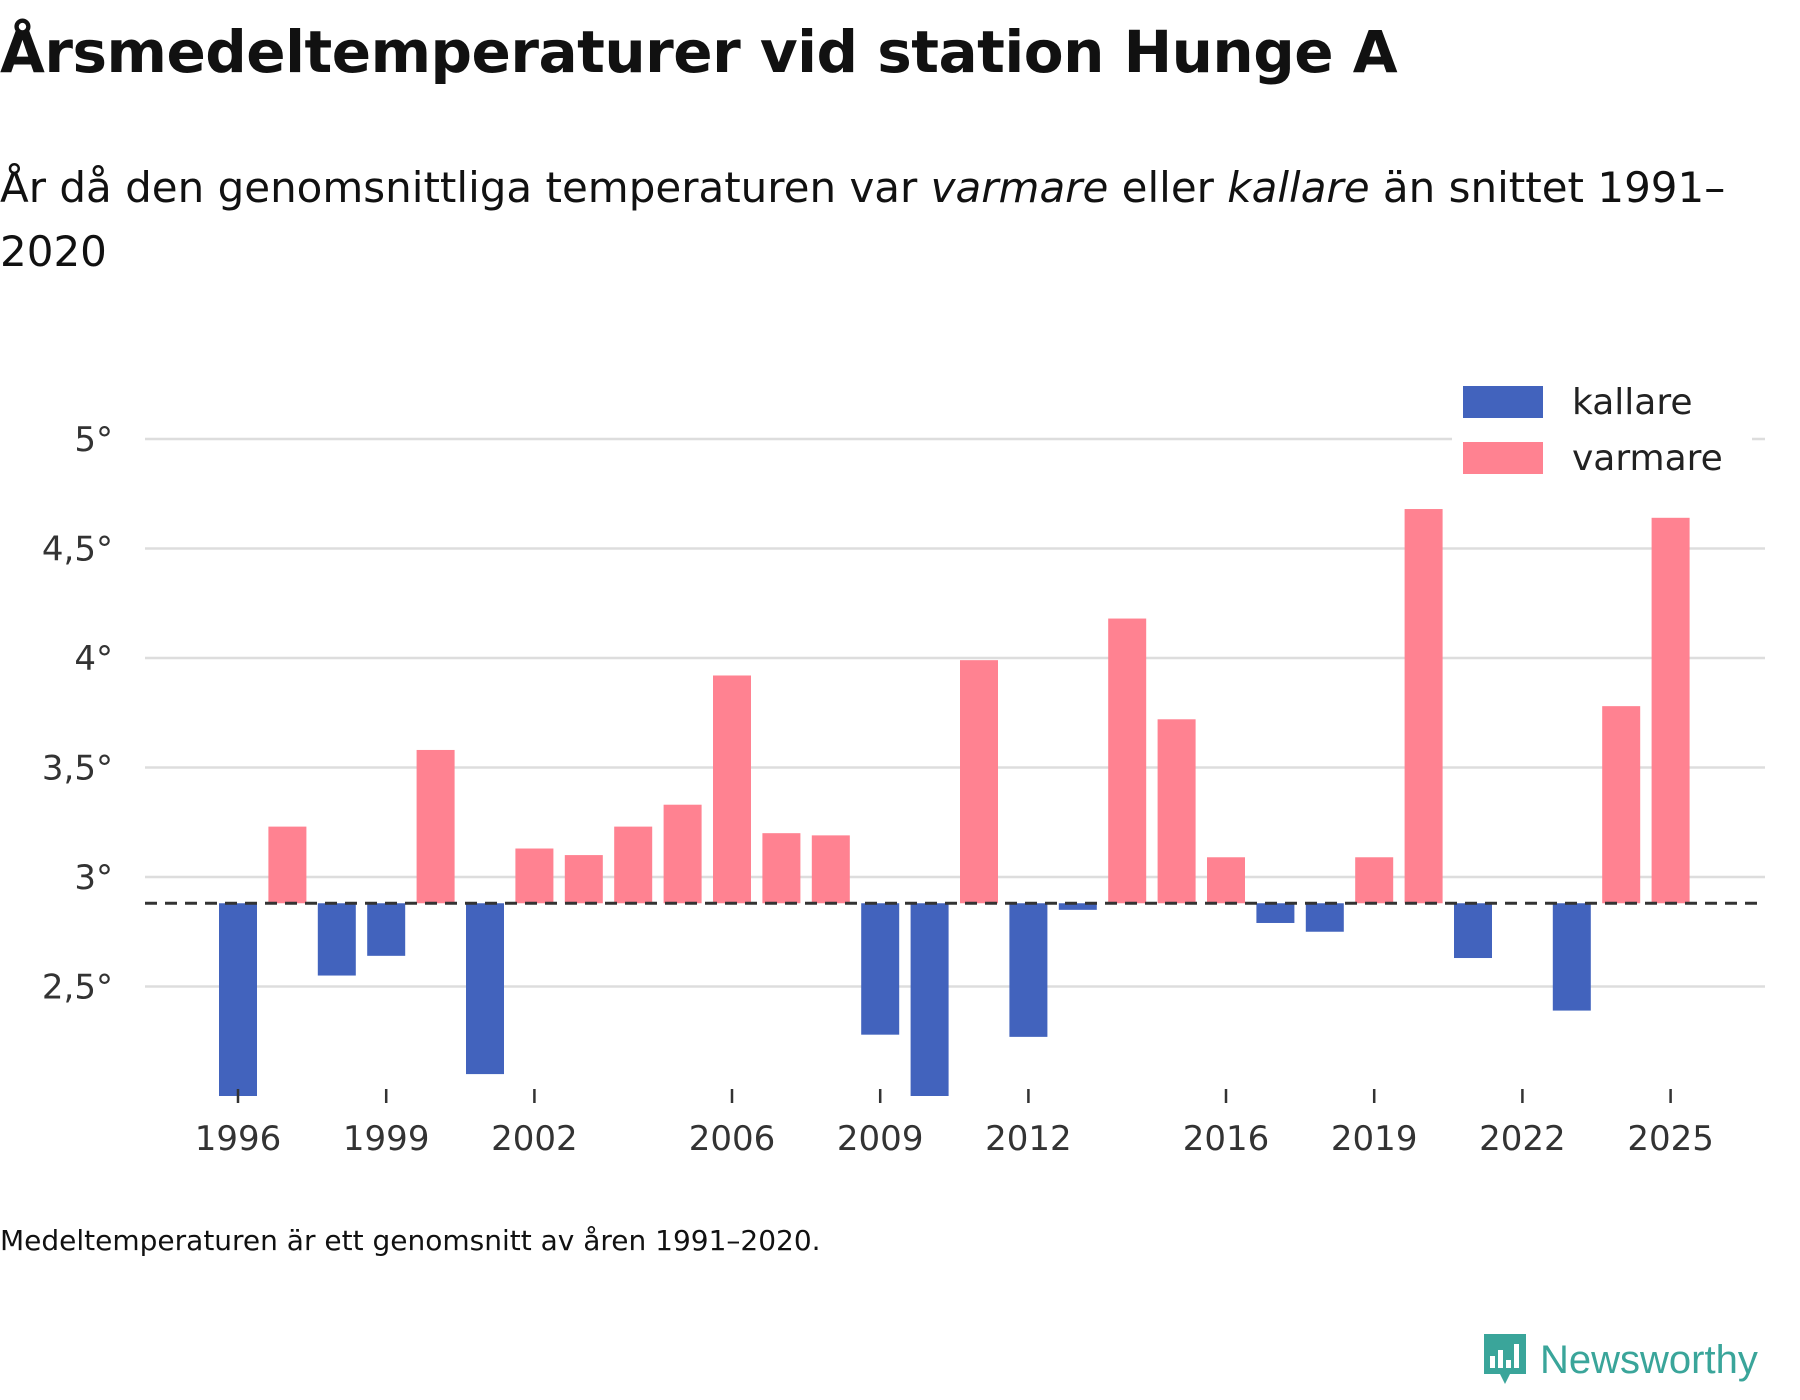  Describe the element at coordinates (1503, 458) in the screenshot. I see `legend-swatch-varmare` at that location.